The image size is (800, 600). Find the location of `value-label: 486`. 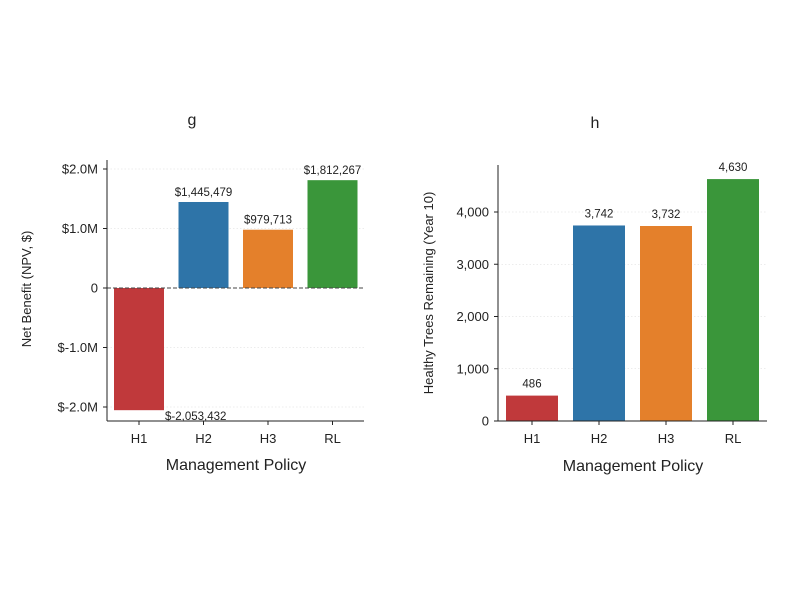

value-label: 486 is located at coordinates (531, 385).